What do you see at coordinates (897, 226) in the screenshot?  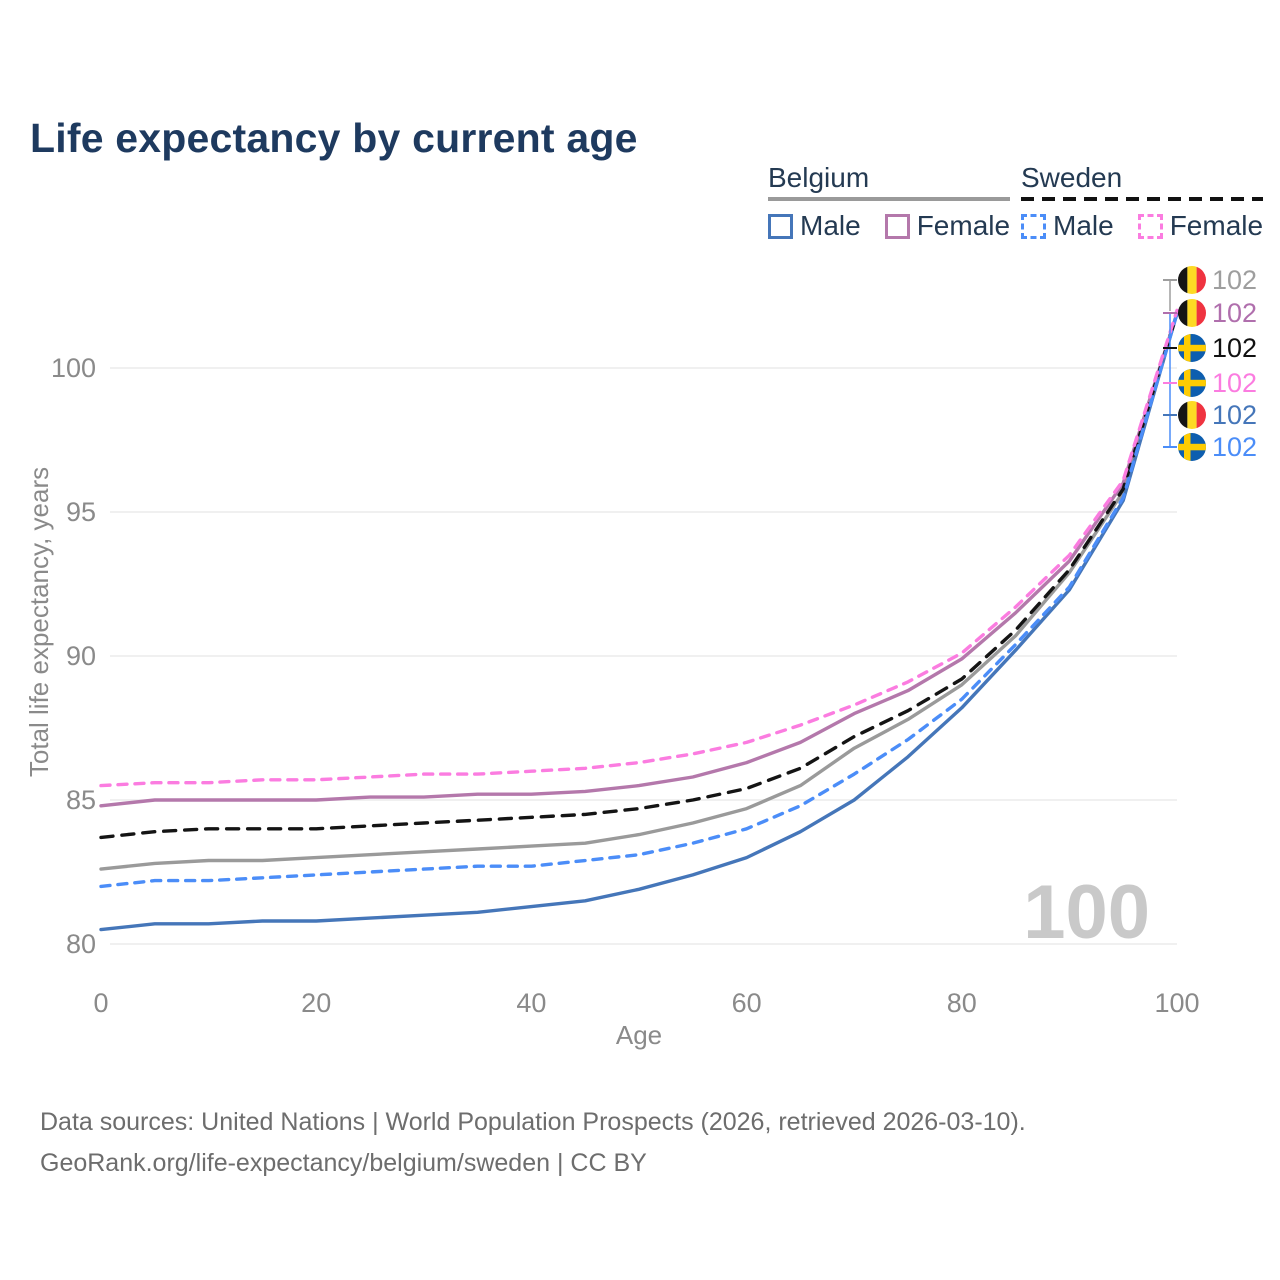 I see `belgium-female-swatch-icon` at bounding box center [897, 226].